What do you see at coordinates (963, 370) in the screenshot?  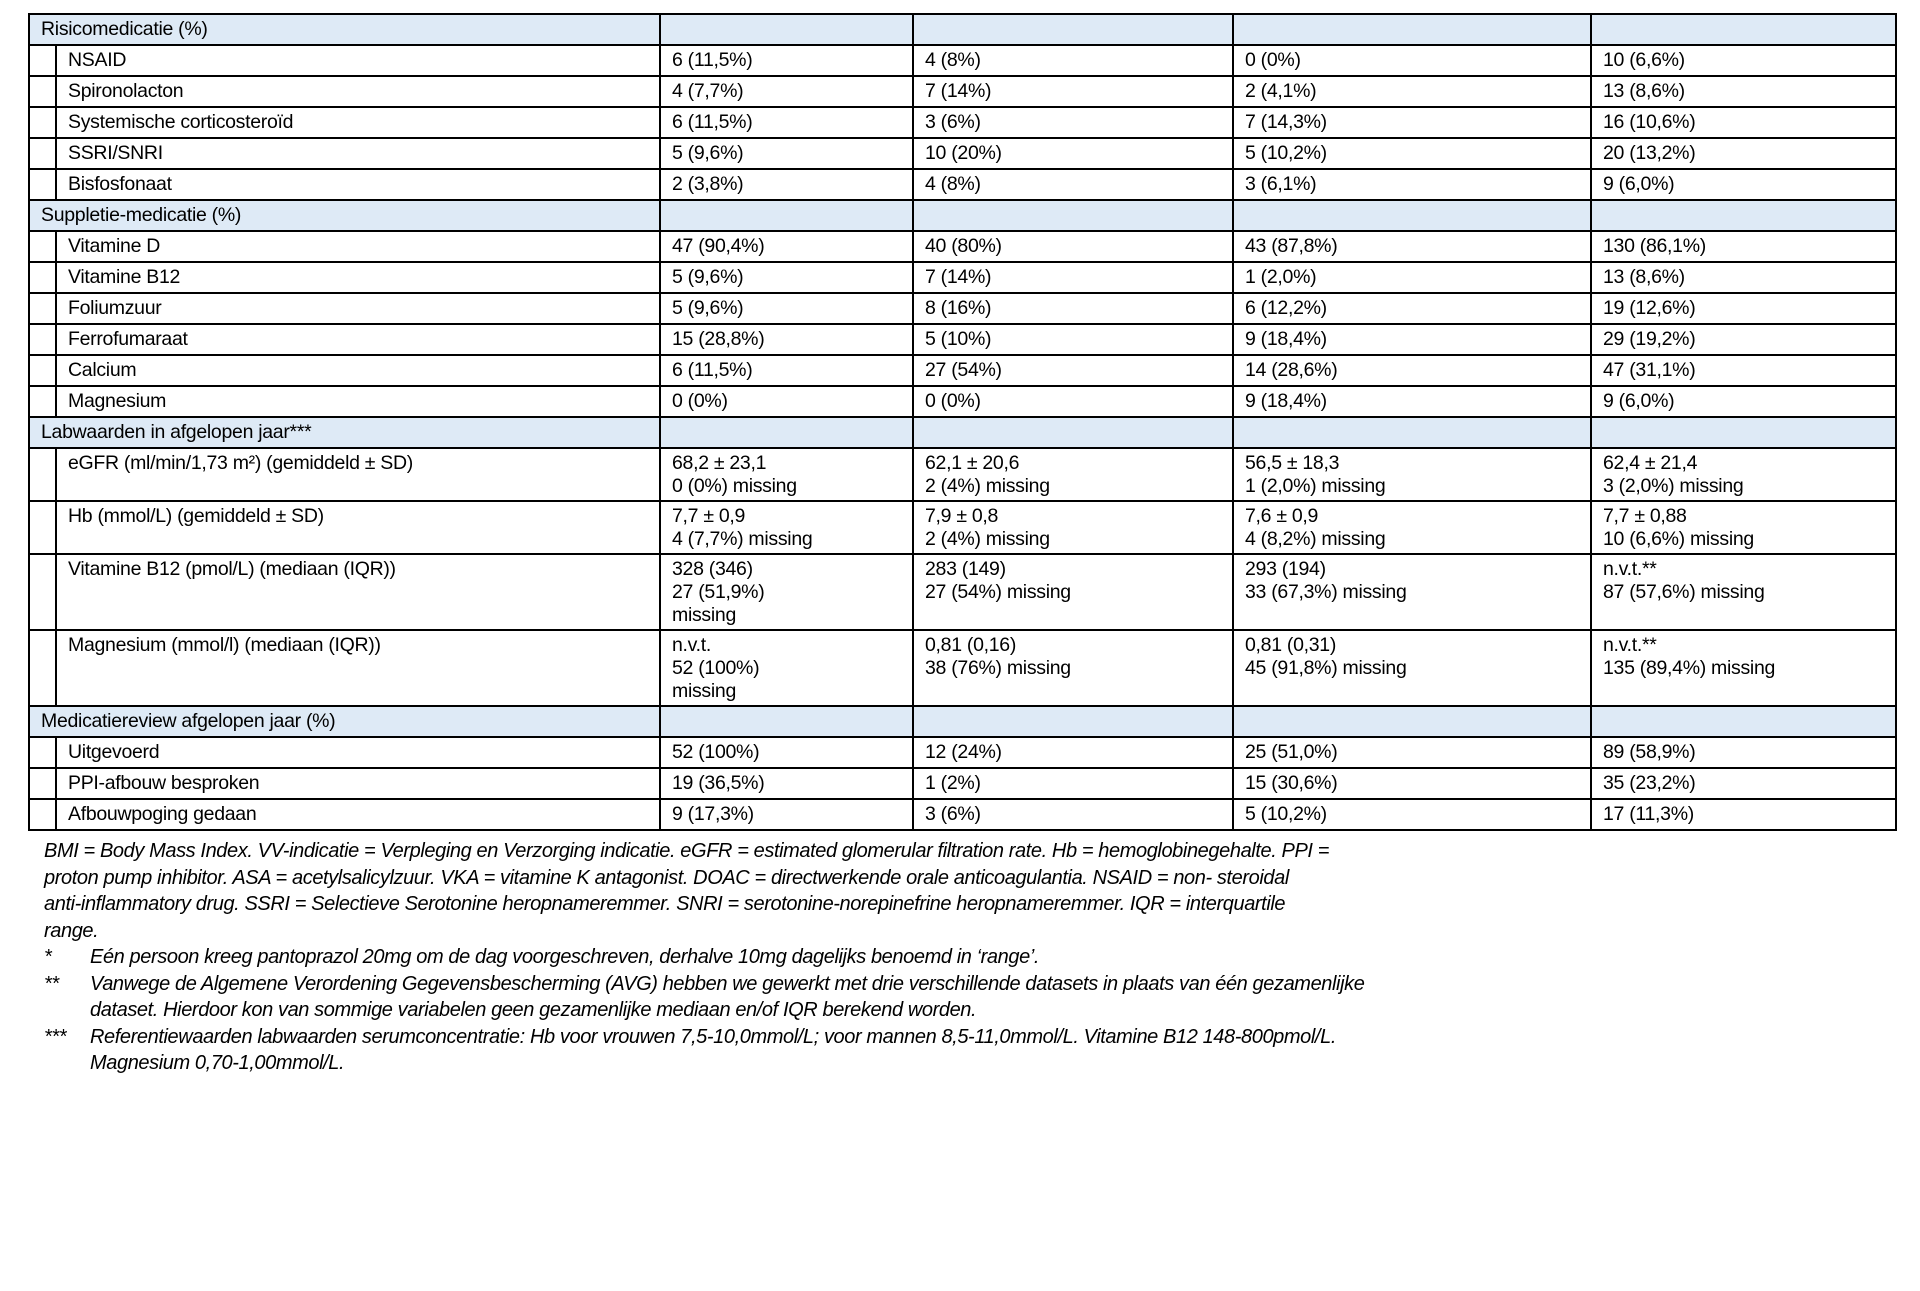 I see `cell-line: 27 (54%)` at bounding box center [963, 370].